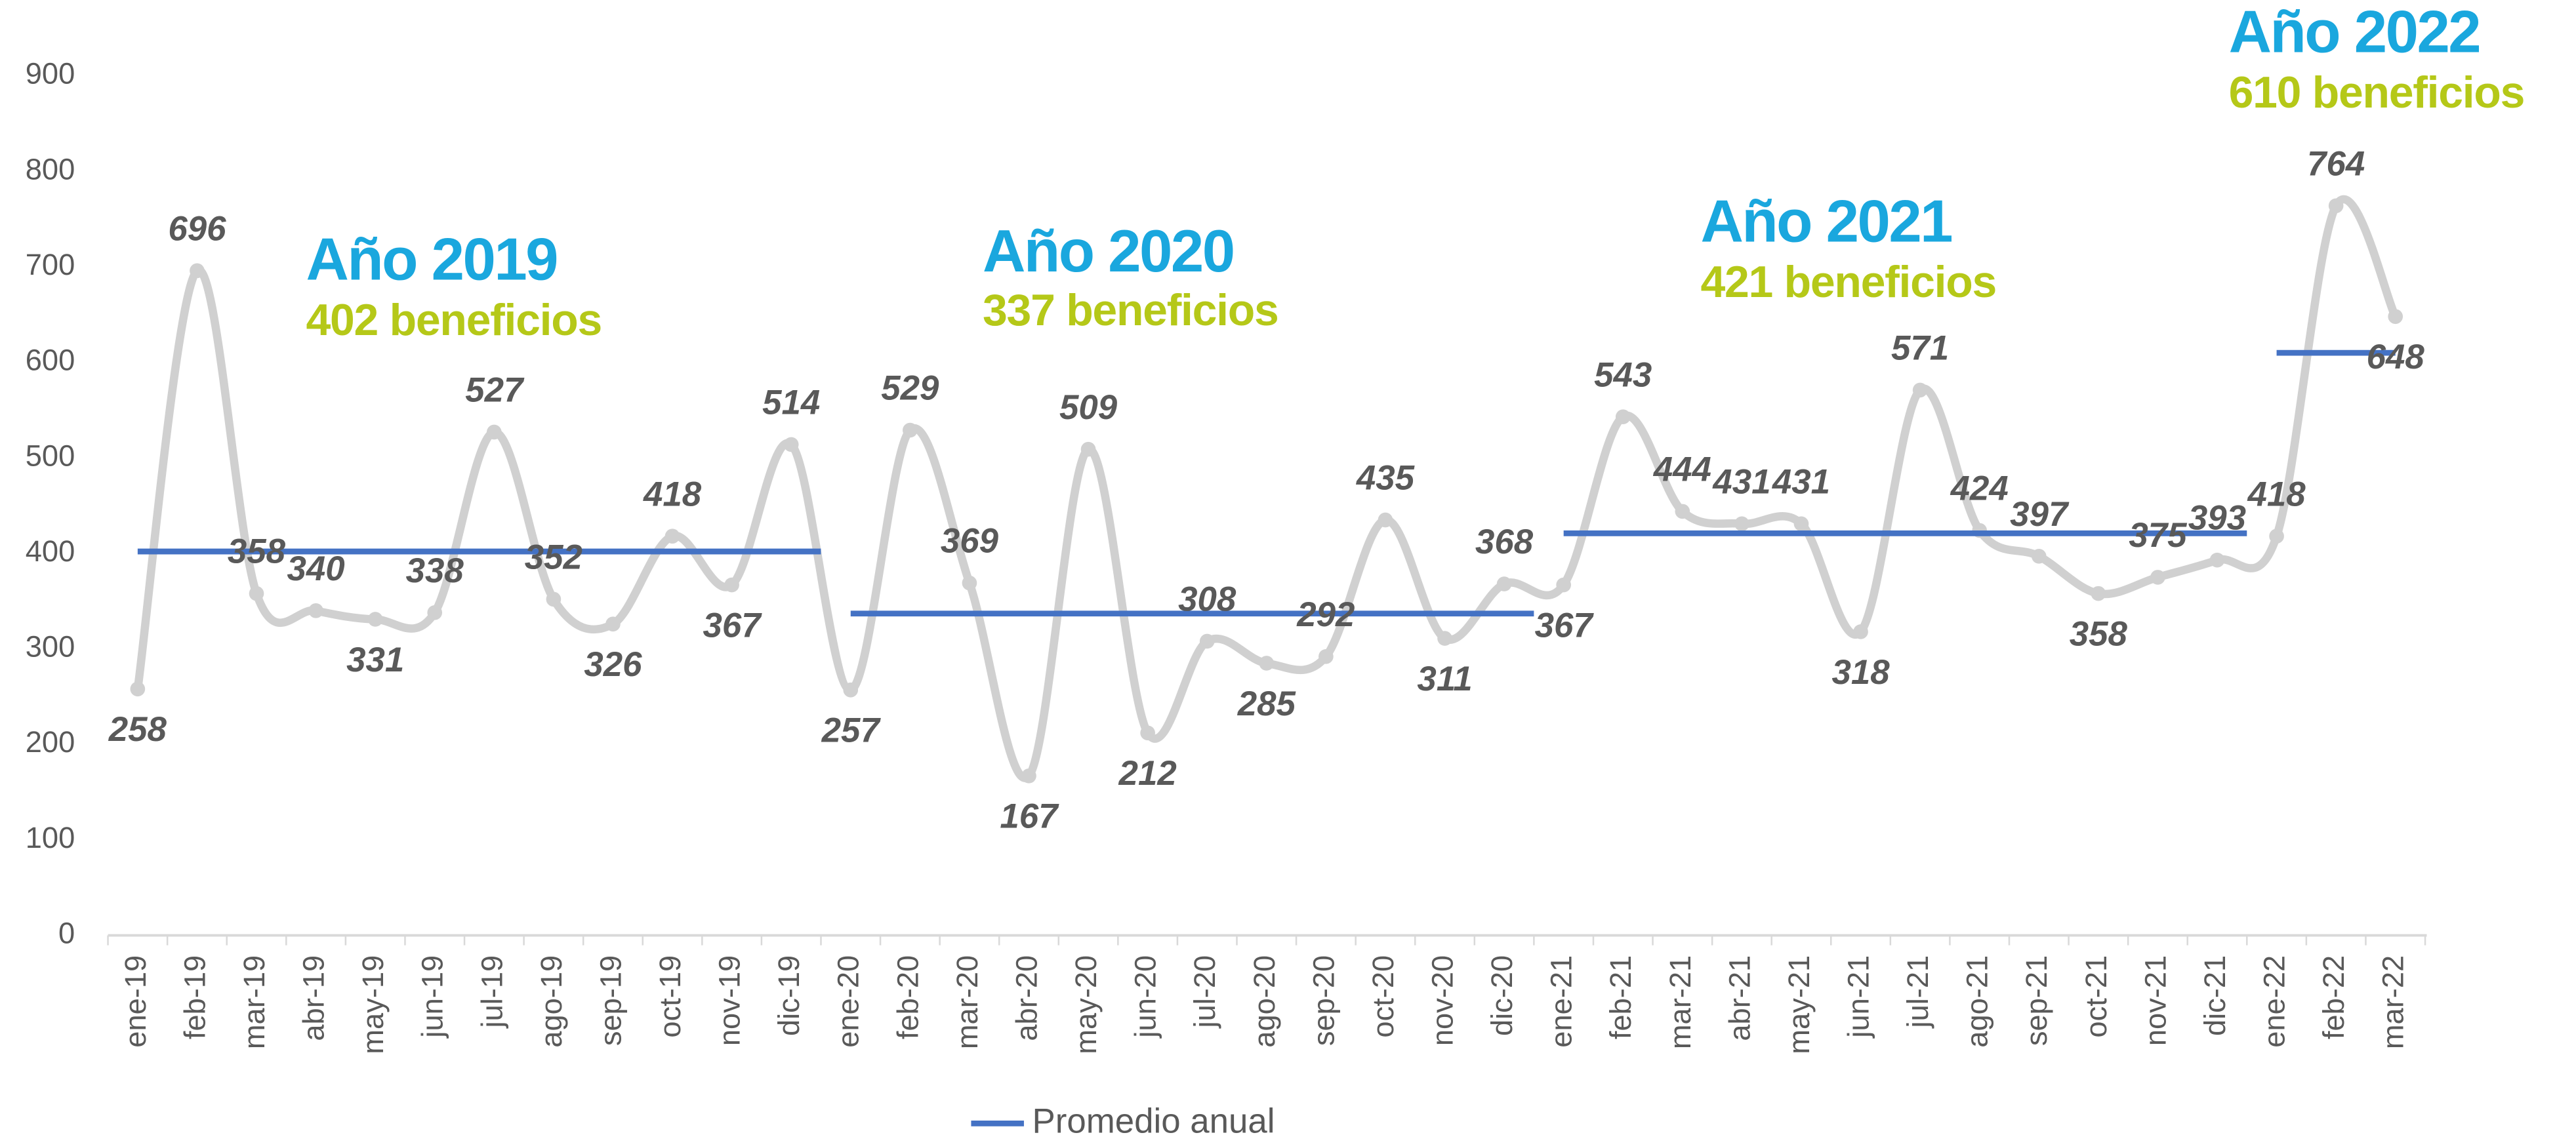  I want to click on y-tick-label: 700, so click(50, 264).